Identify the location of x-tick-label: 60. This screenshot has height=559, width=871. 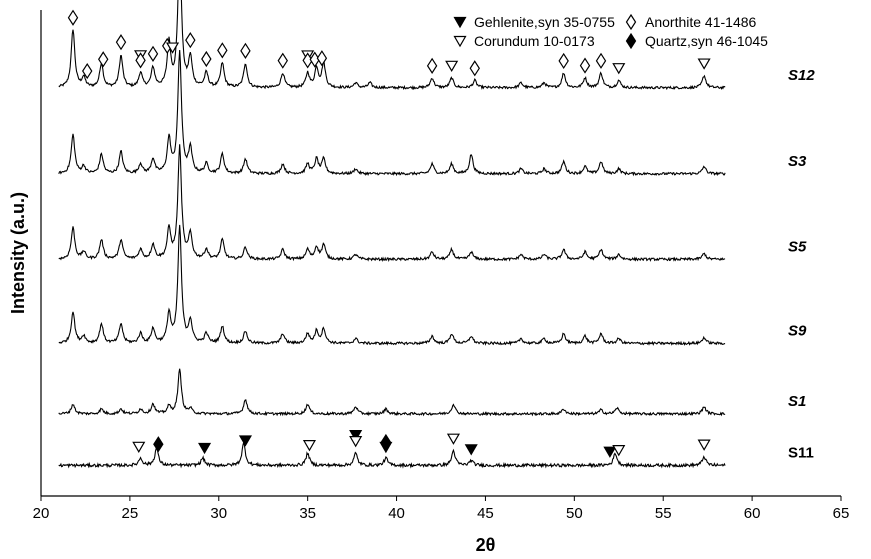
(752, 513).